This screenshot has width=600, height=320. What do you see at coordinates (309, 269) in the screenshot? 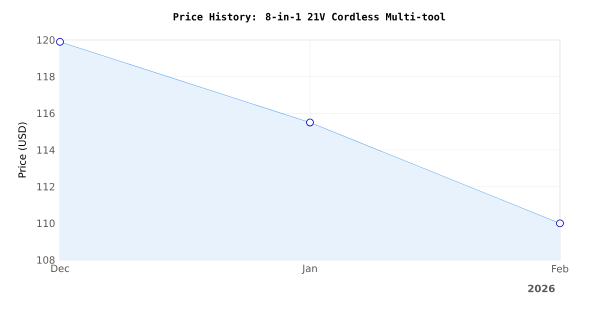
I see `x-tick-label: Jan` at bounding box center [309, 269].